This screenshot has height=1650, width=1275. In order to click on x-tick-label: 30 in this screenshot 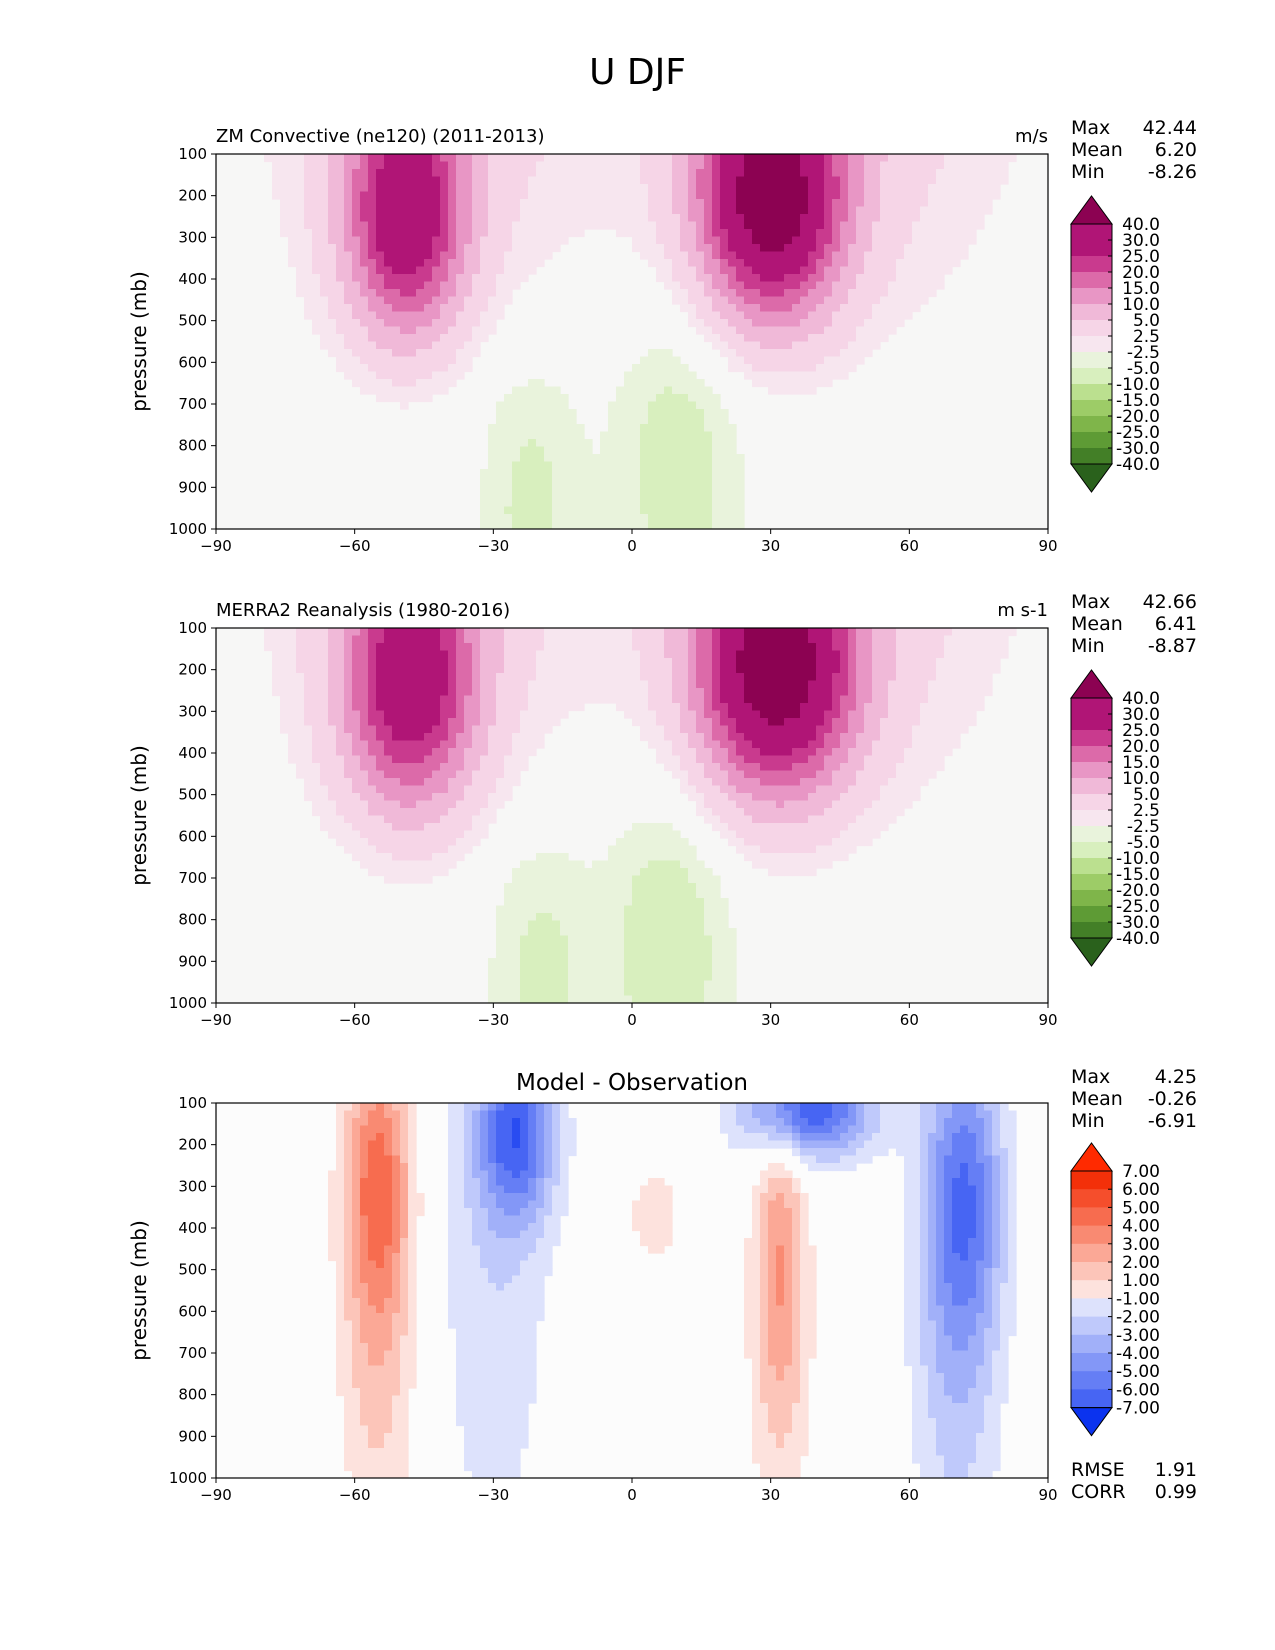, I will do `click(770, 546)`.